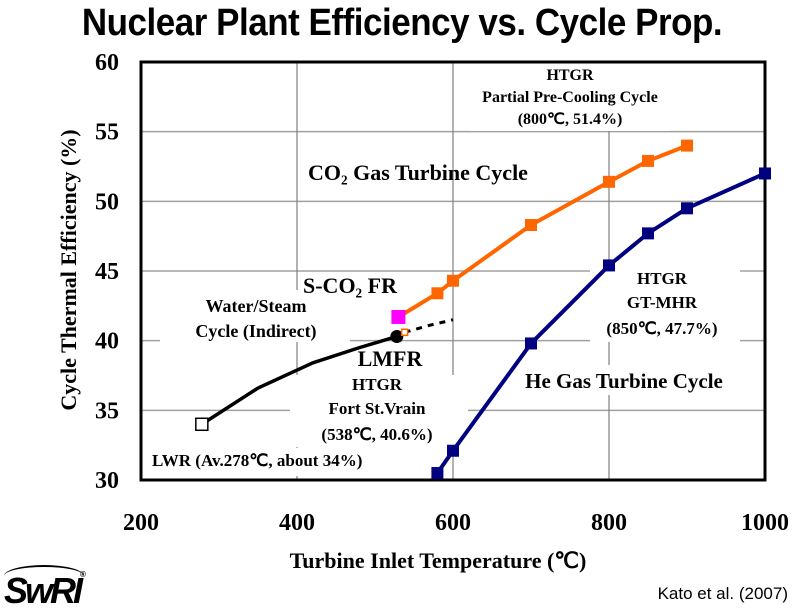 This screenshot has width=804, height=613. I want to click on x-tick-labels: 200 400 600 800 1000, so click(456, 523).